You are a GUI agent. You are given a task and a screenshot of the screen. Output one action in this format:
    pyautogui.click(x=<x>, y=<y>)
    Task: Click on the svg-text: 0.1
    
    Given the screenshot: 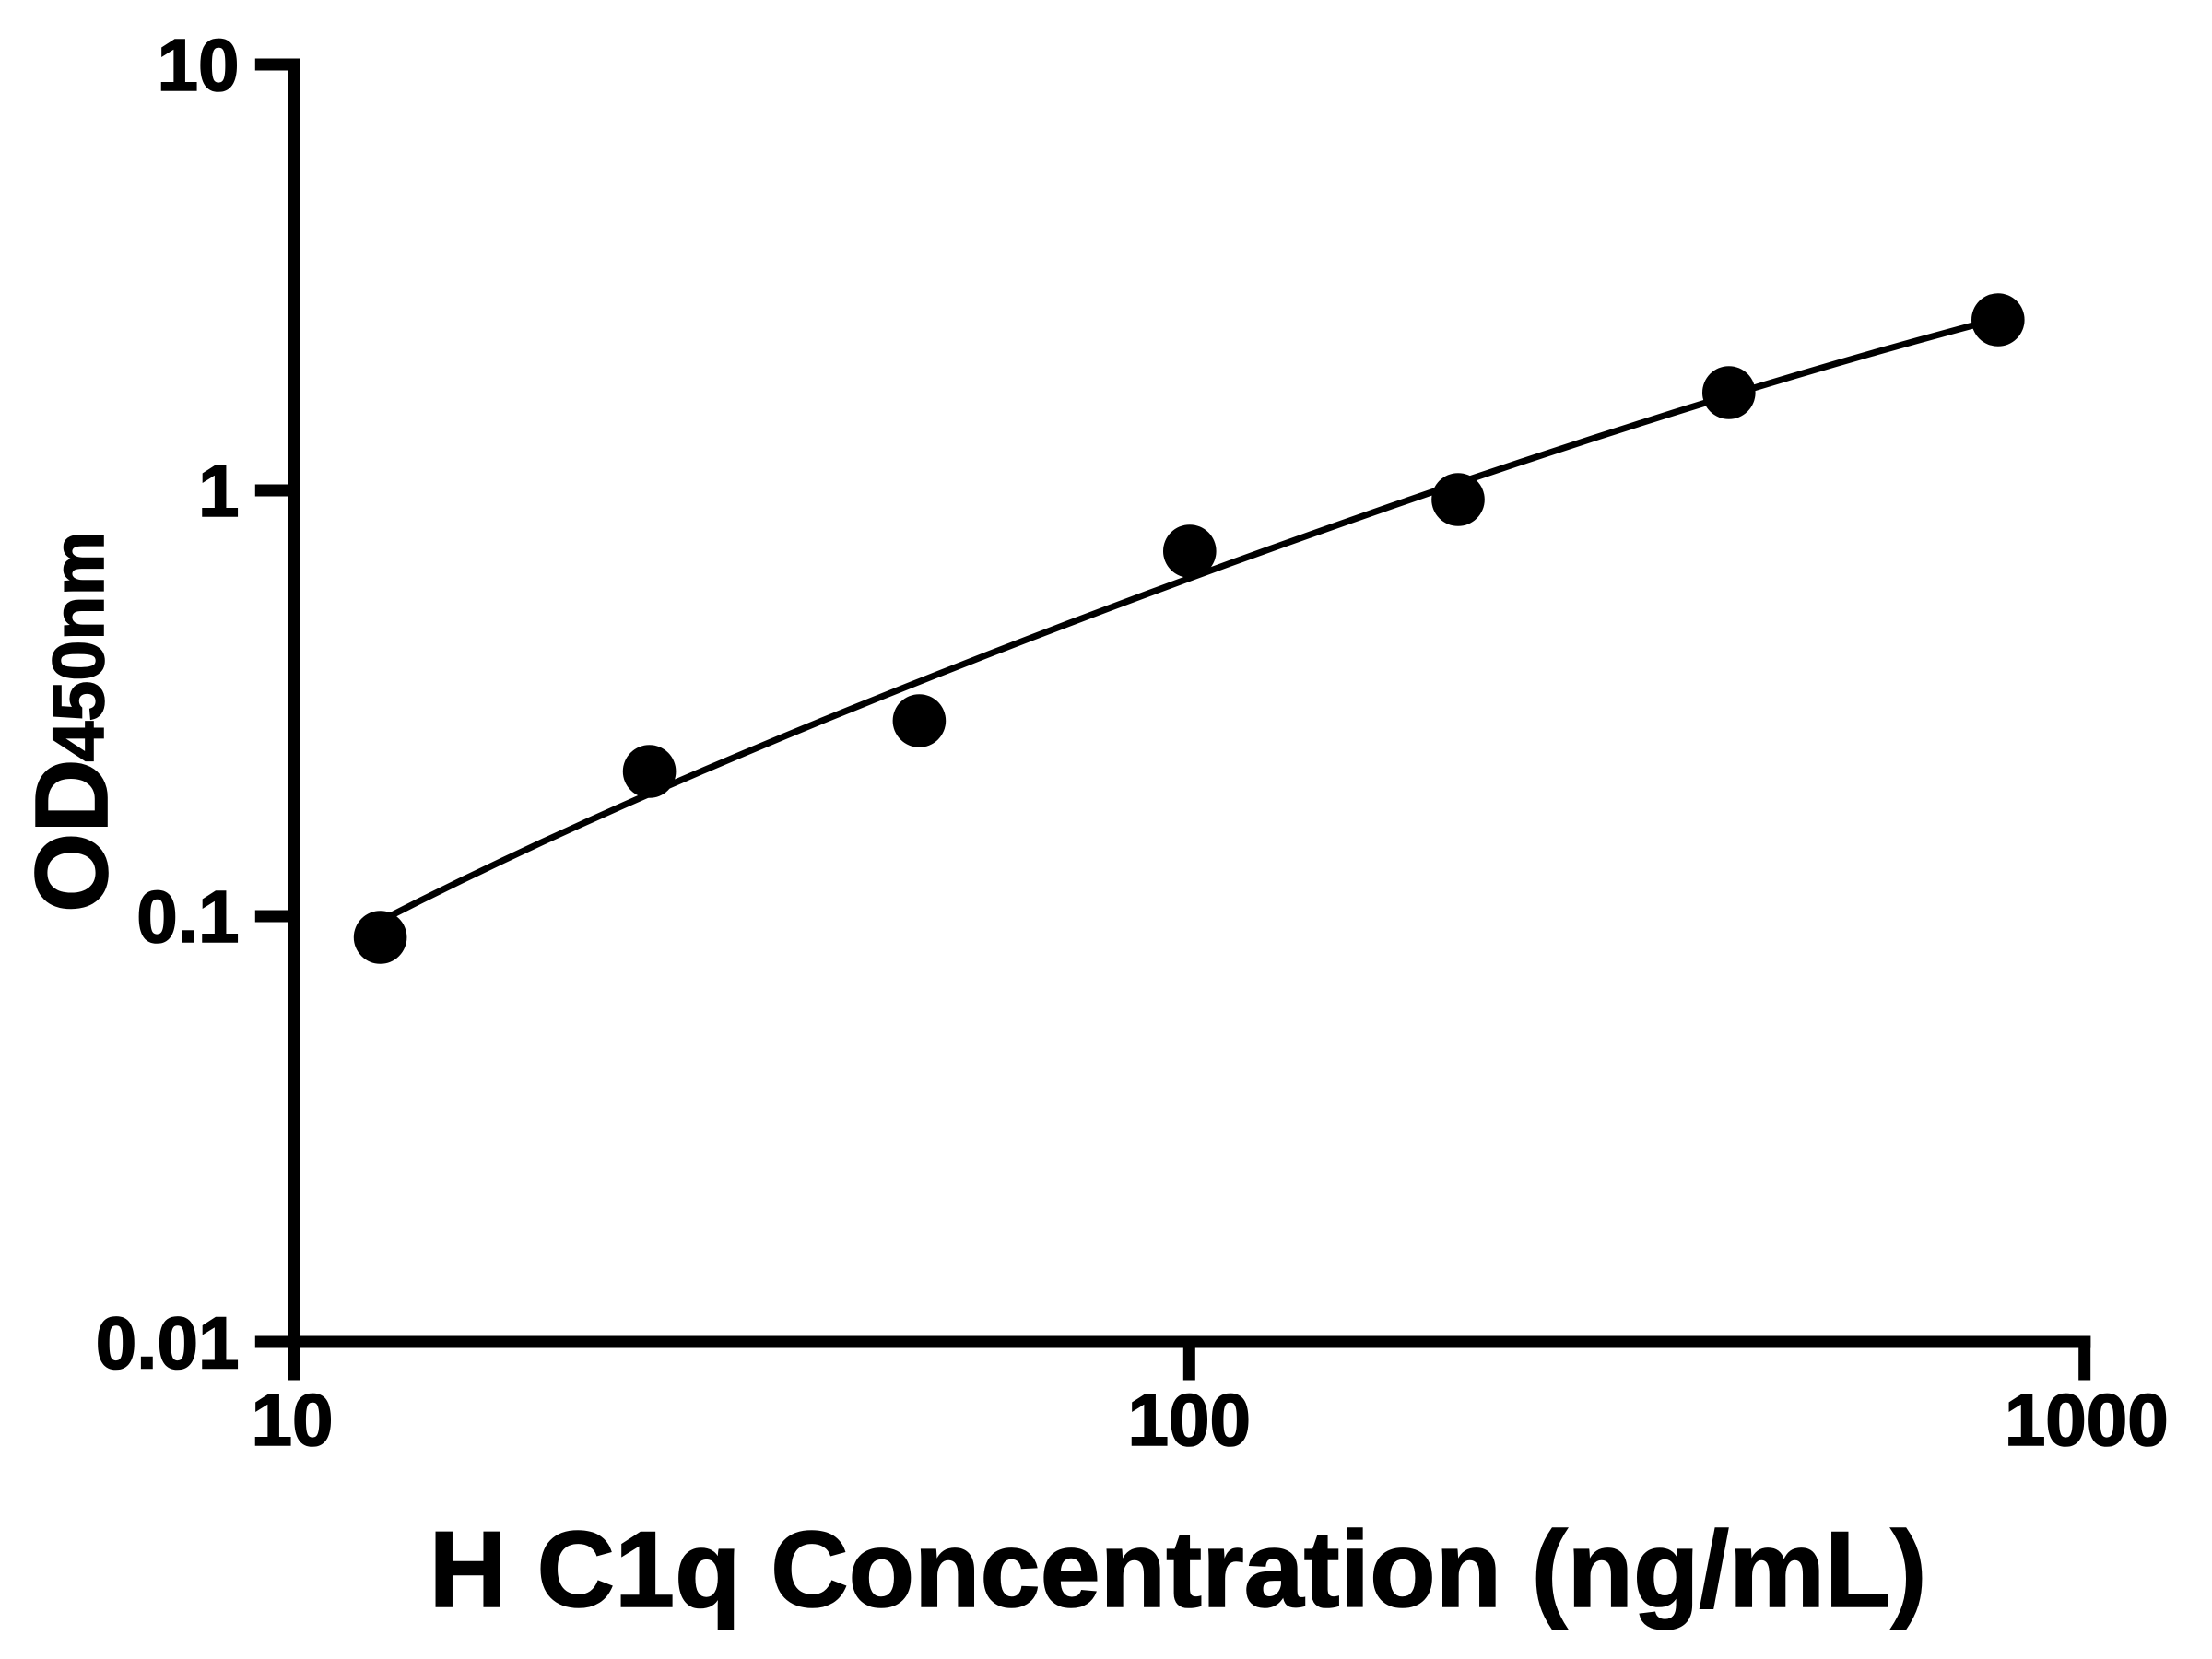 What is the action you would take?
    pyautogui.click(x=187, y=917)
    